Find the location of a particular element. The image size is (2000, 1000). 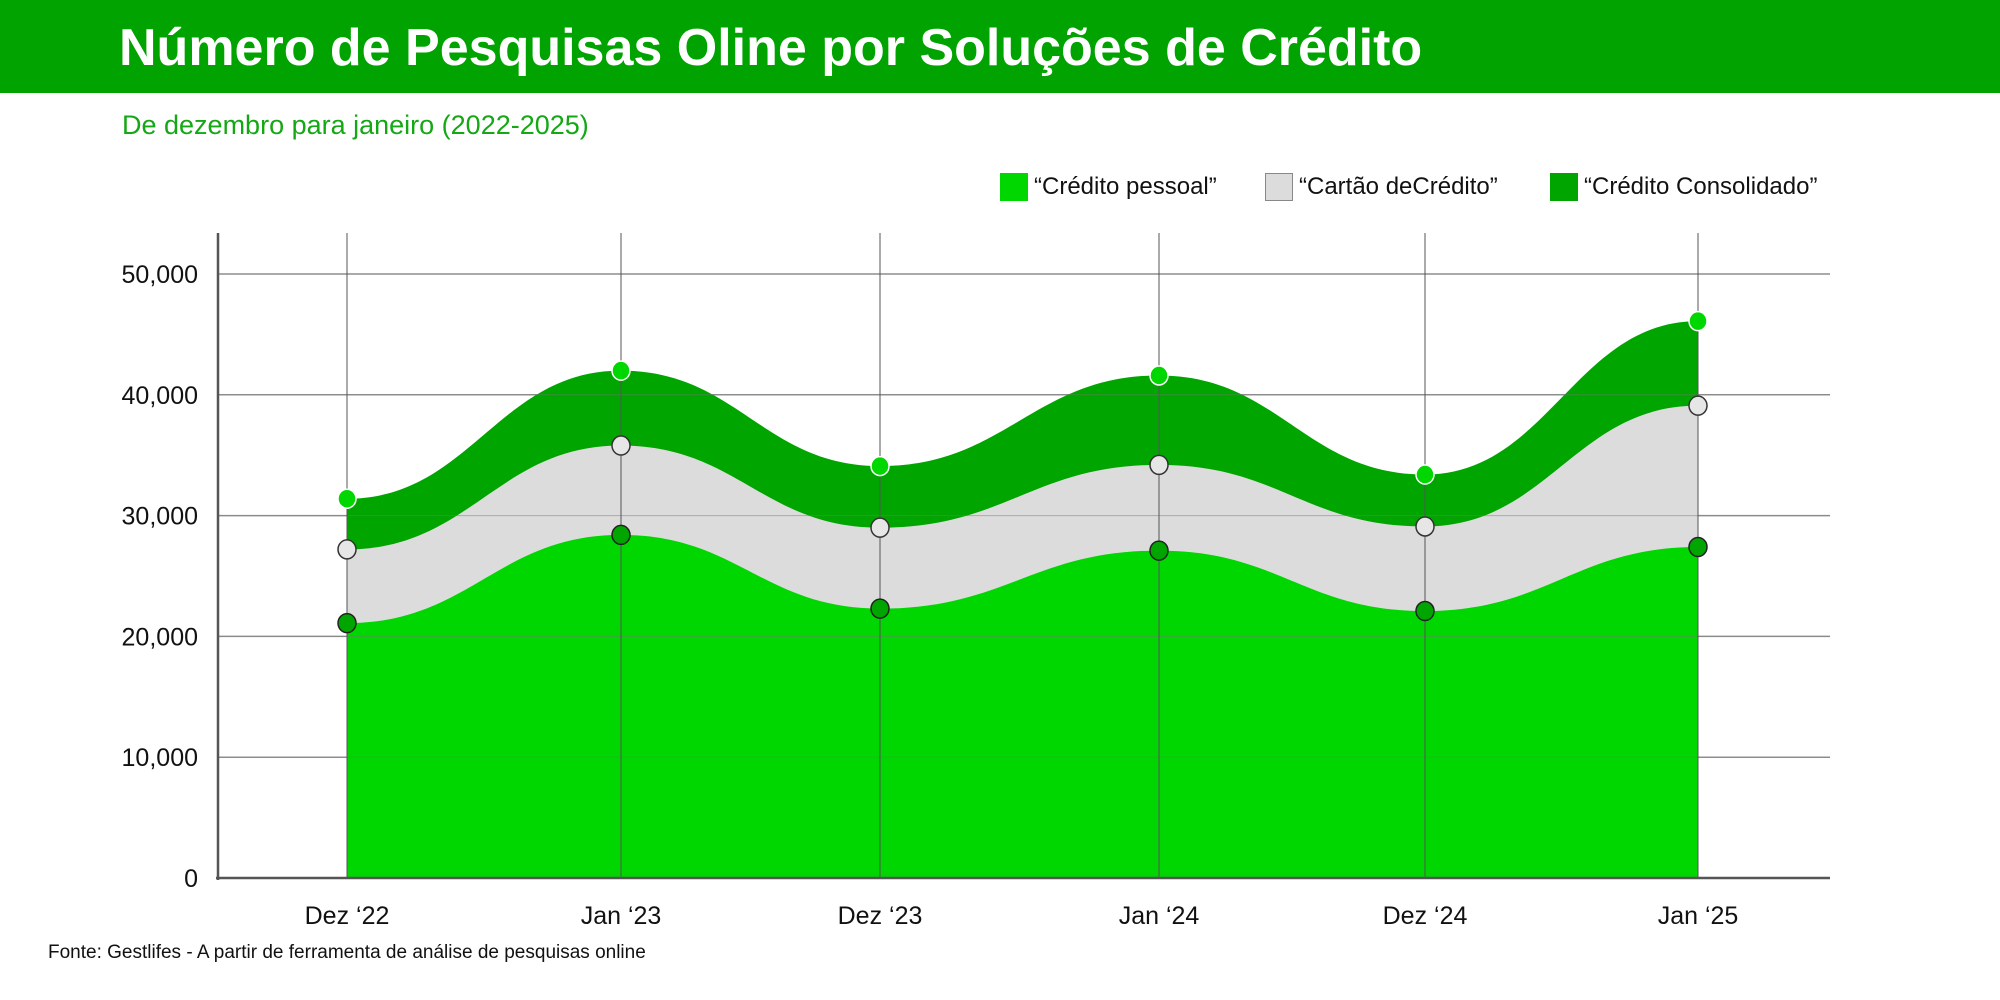

chart-subtitle: De dezembro para janeiro (2022-2025) is located at coordinates (355, 125).